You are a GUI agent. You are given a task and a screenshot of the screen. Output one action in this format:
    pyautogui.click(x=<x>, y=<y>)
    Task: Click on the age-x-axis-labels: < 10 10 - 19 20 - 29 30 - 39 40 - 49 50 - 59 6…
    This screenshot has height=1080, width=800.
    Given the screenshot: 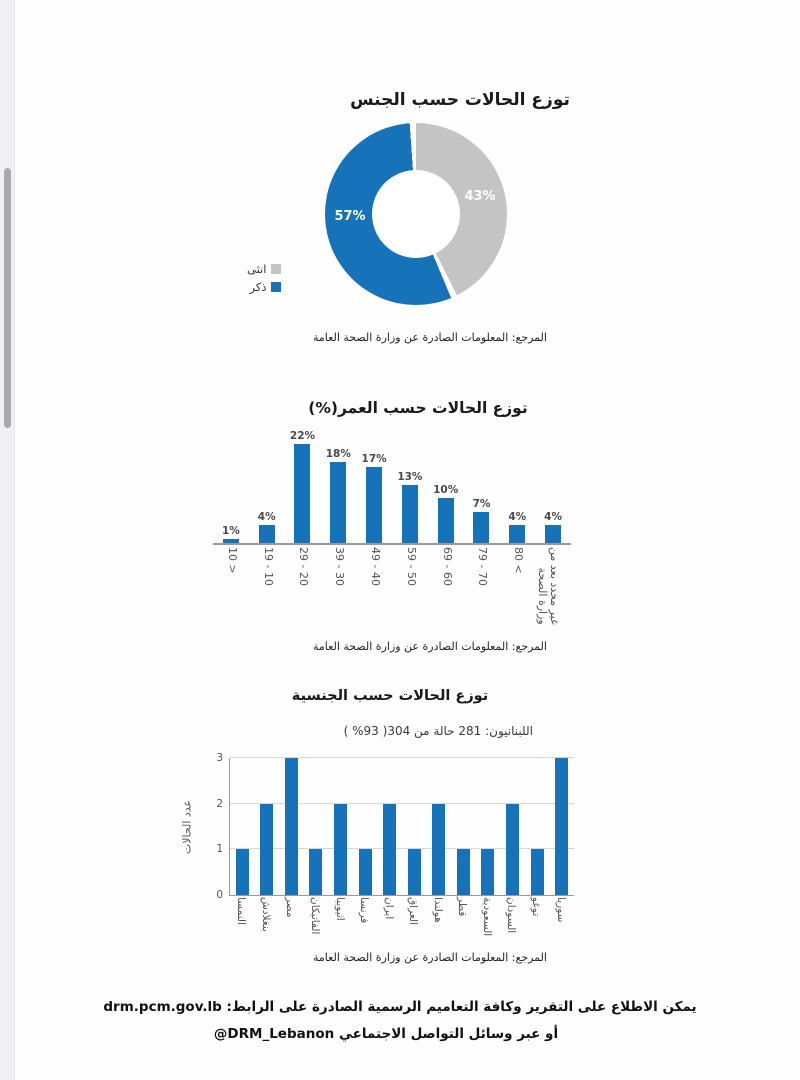 What is the action you would take?
    pyautogui.click(x=392, y=594)
    